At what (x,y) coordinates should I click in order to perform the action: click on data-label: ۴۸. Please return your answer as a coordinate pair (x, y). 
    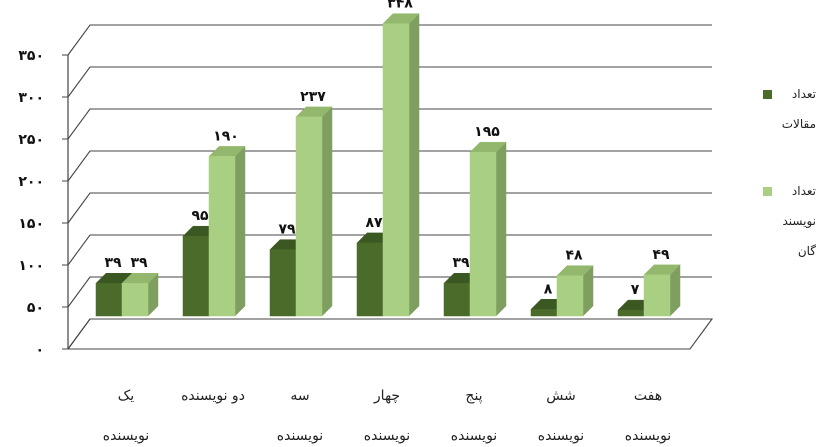
    Looking at the image, I should click on (574, 256).